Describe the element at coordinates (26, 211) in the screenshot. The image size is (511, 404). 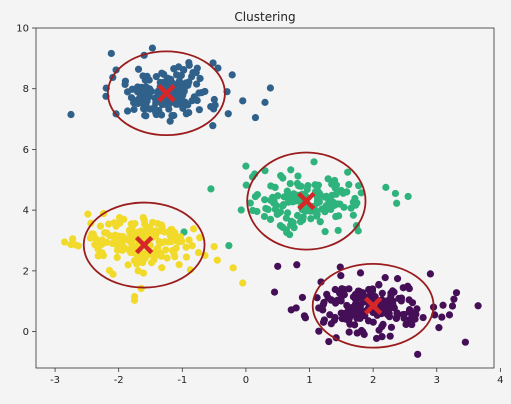
I see `y-tick-label: 4` at that location.